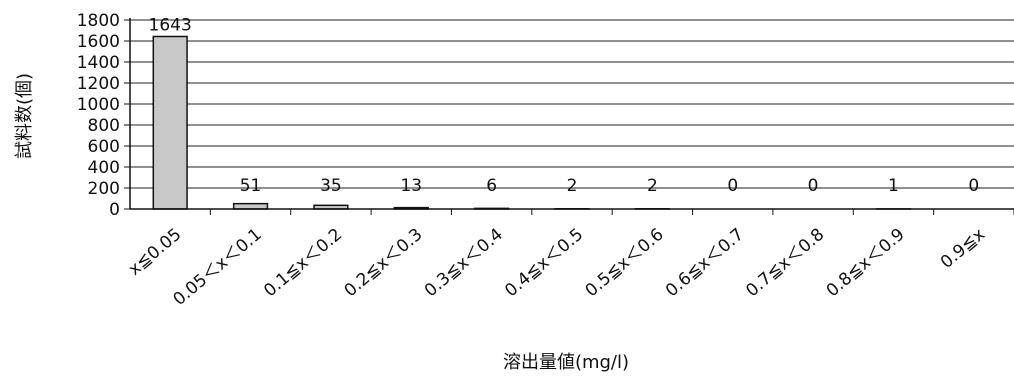 Image resolution: width=1014 pixels, height=380 pixels. What do you see at coordinates (155, 252) in the screenshot?
I see `x-tick-label: x≦0.05` at bounding box center [155, 252].